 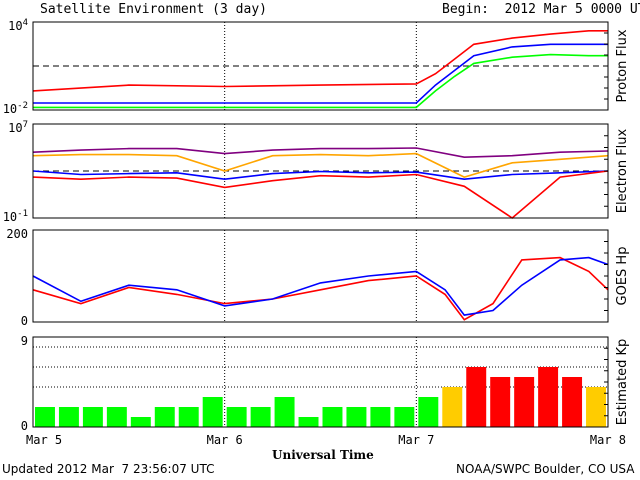 I want to click on panel-ylabel: Proton Flux, so click(x=622, y=65).